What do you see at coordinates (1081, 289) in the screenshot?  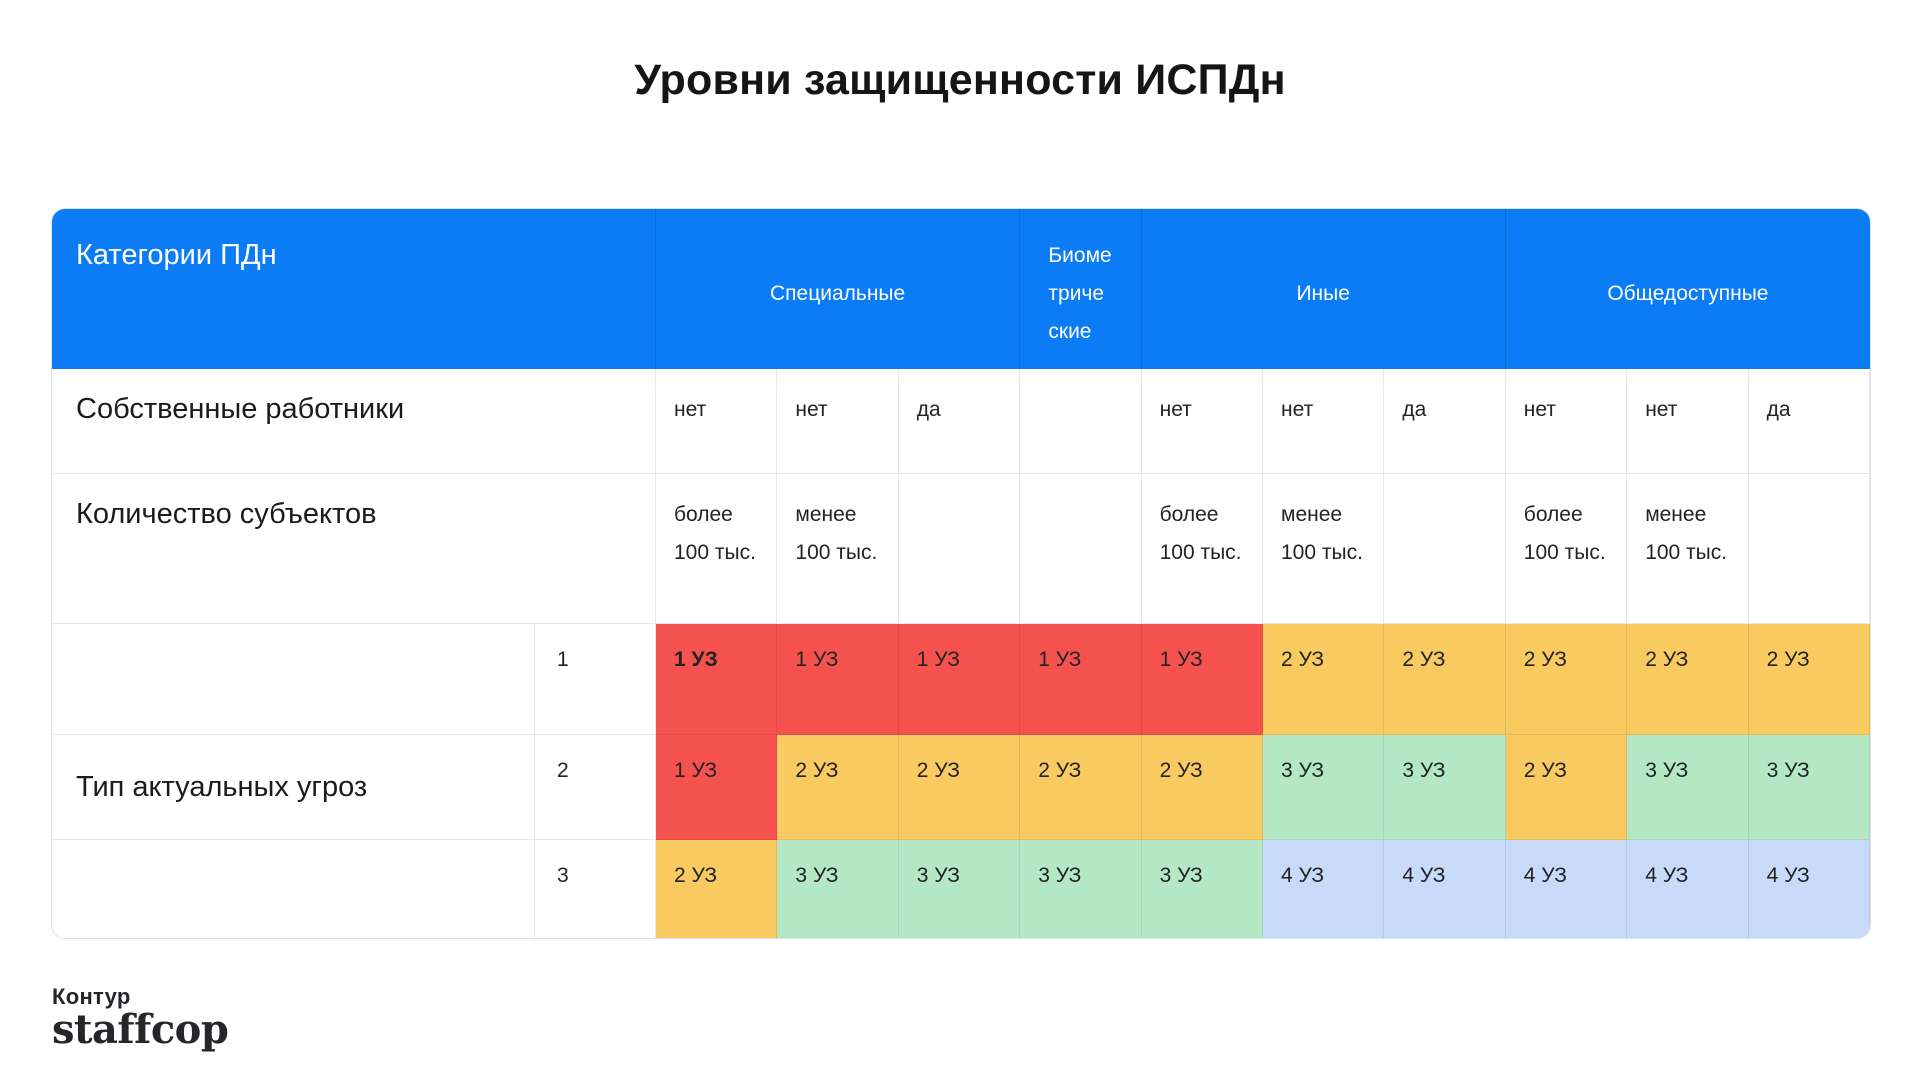 I see `header-group-biometric: Биометрические` at bounding box center [1081, 289].